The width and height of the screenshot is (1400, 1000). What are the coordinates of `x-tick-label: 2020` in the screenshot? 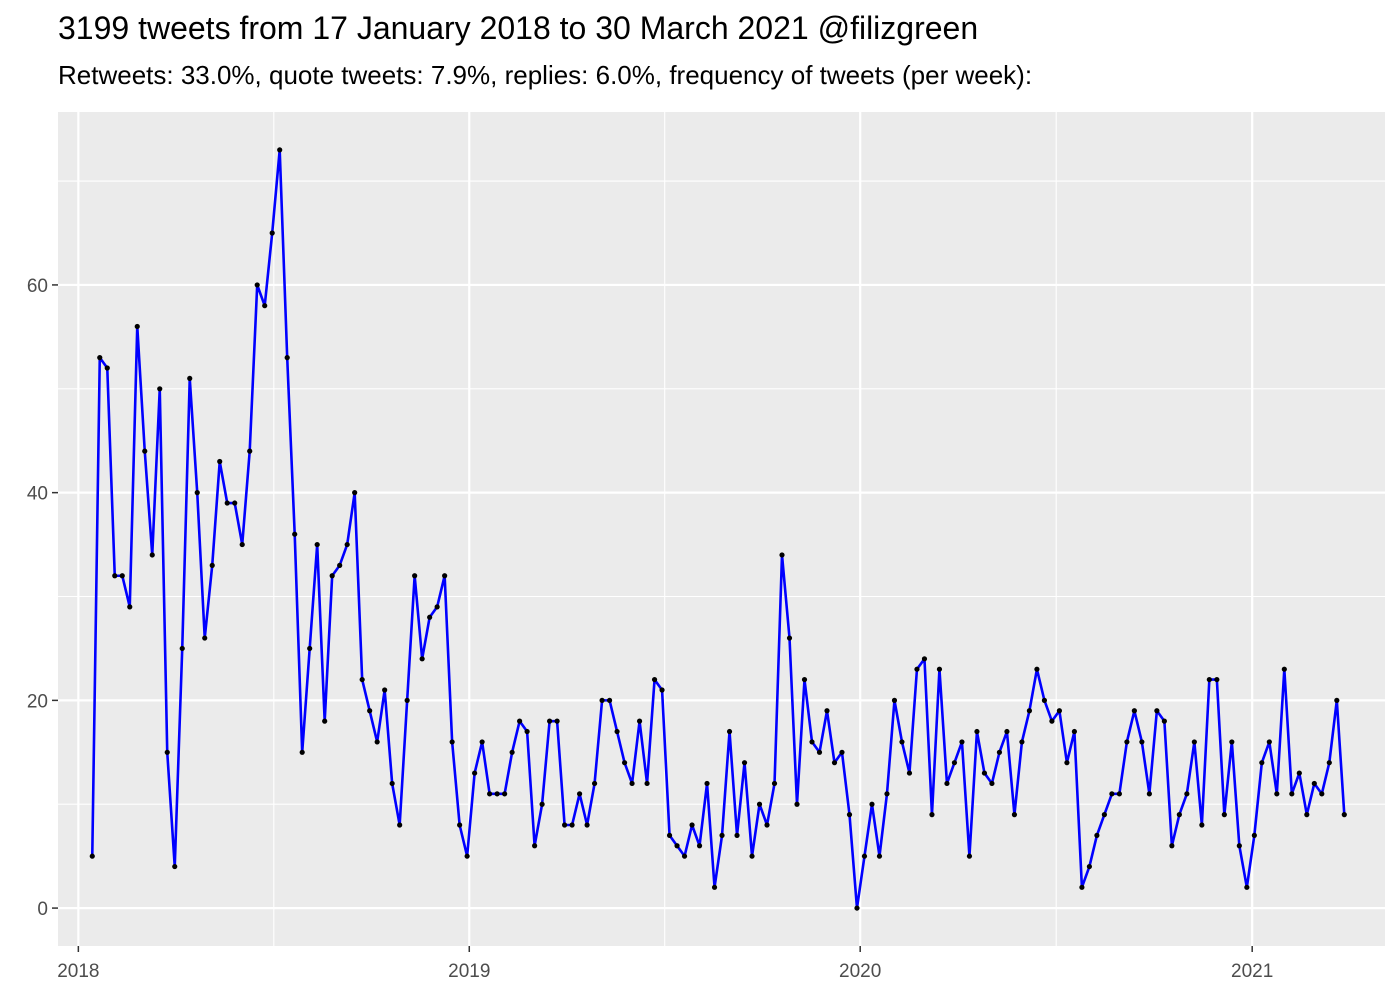 It's located at (860, 971).